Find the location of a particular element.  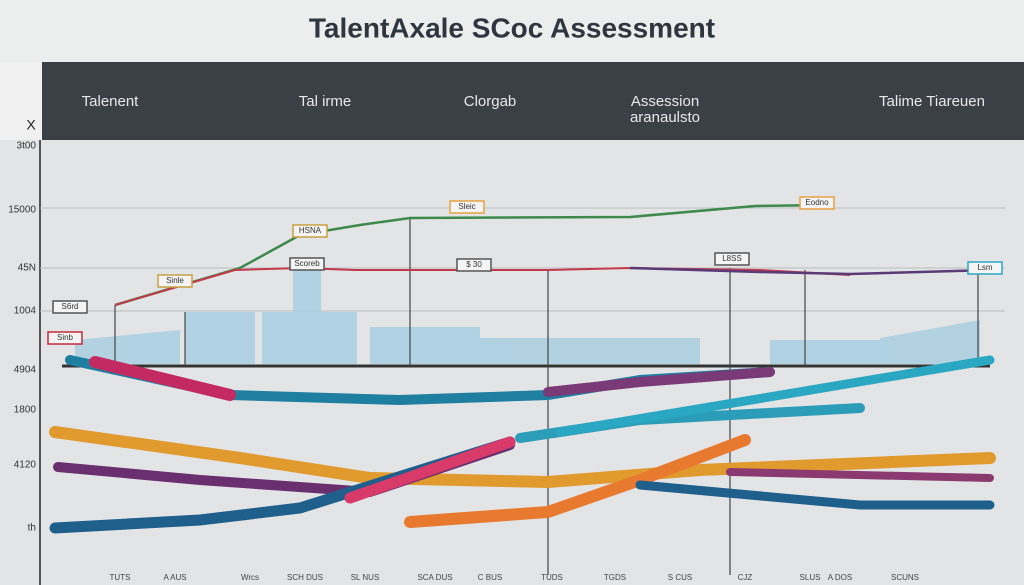

tag-label: Sinb is located at coordinates (65, 337).